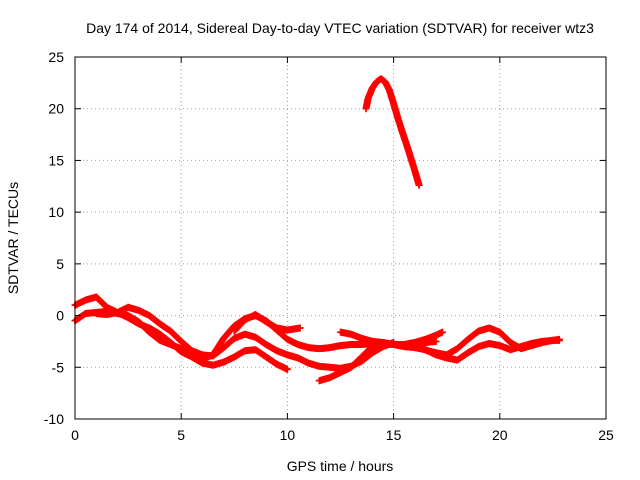 The image size is (640, 480). I want to click on x-tick-label: 20, so click(500, 435).